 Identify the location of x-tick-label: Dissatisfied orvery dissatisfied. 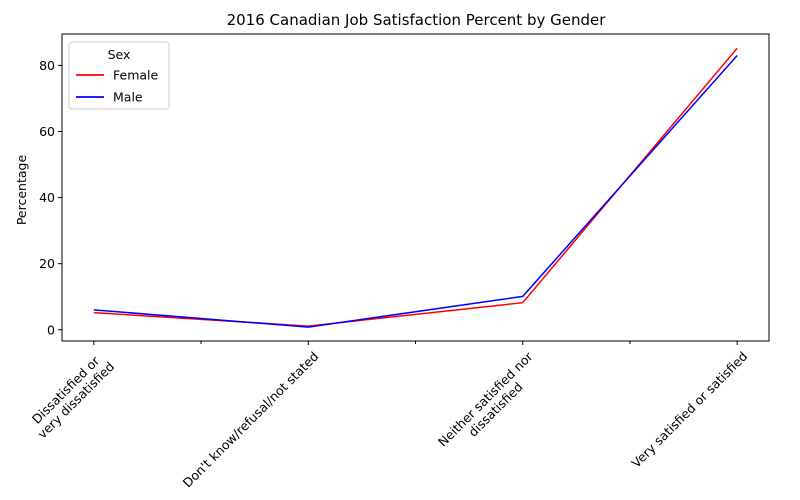
(70, 395).